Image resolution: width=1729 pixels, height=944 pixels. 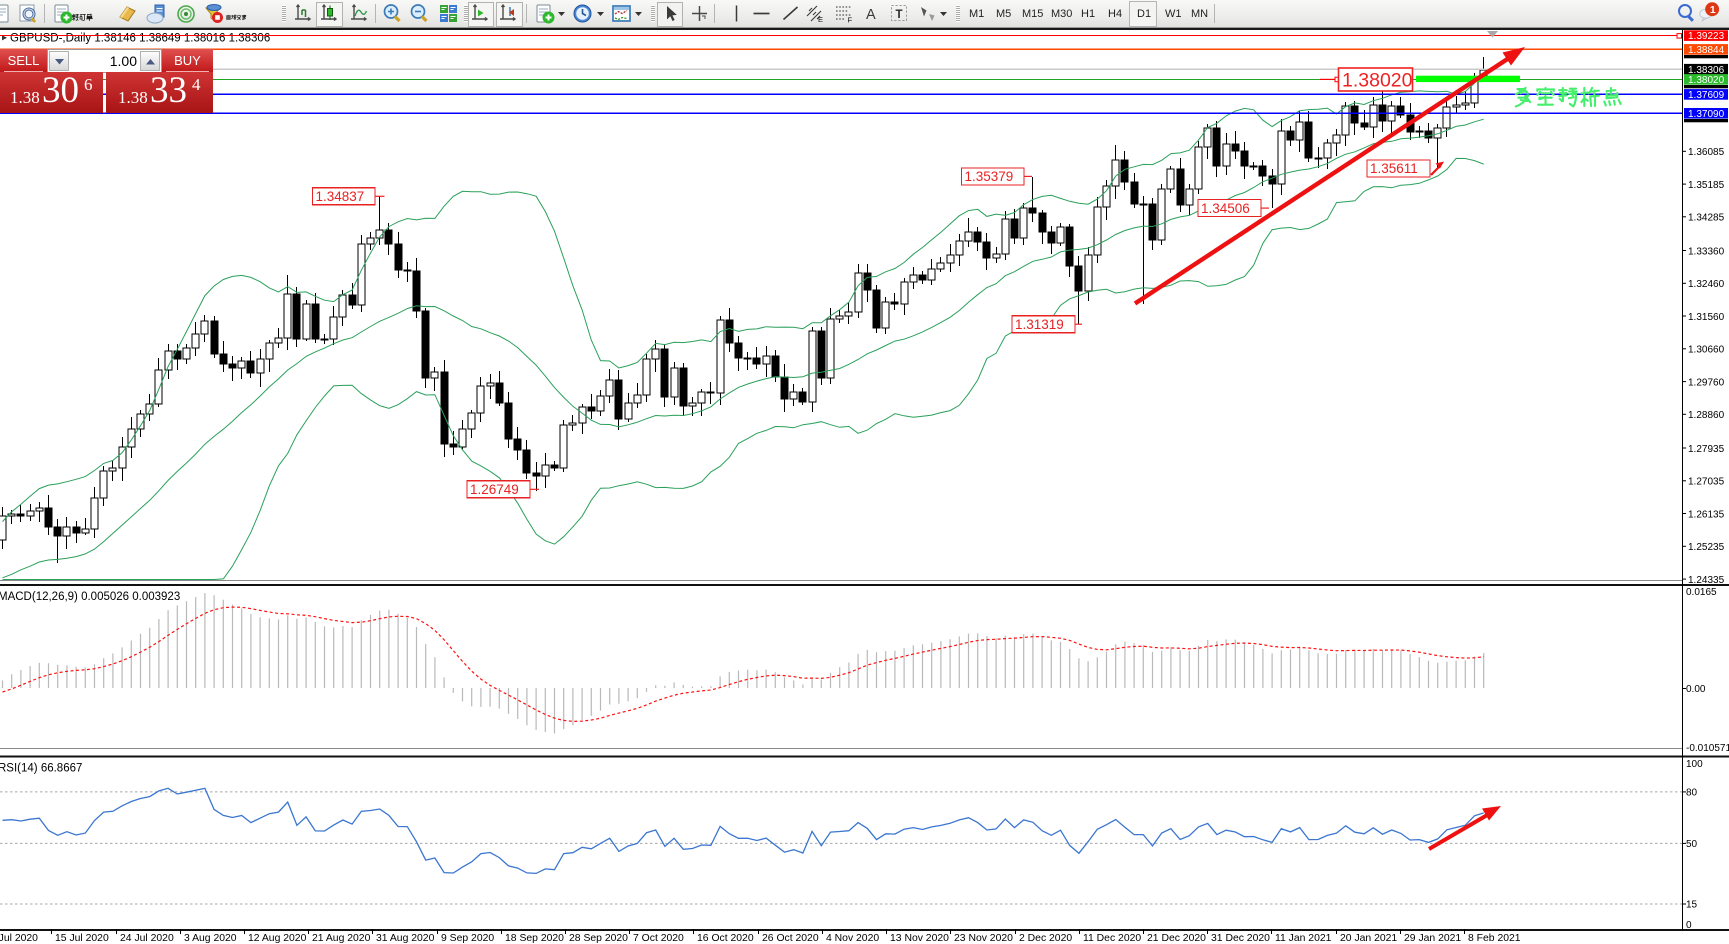 I want to click on svg-text: 8 Feb 2021, so click(x=1494, y=938).